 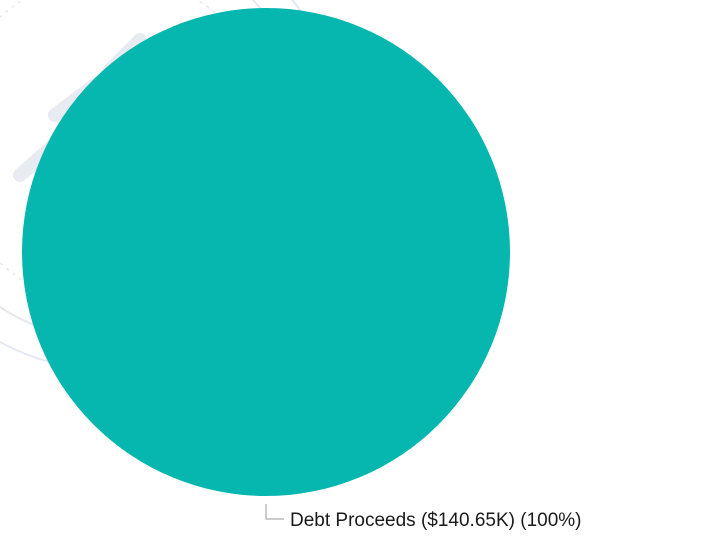 What do you see at coordinates (274, 512) in the screenshot?
I see `label-leader-line` at bounding box center [274, 512].